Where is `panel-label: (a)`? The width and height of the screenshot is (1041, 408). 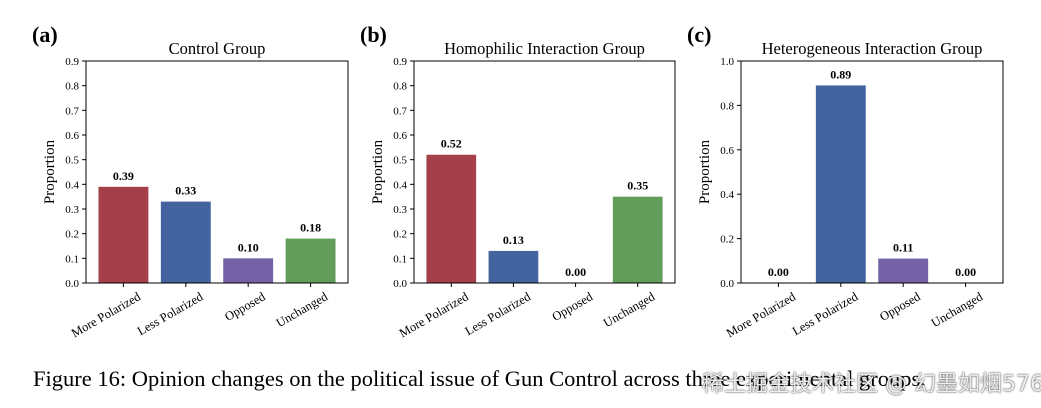
panel-label: (a) is located at coordinates (45, 34).